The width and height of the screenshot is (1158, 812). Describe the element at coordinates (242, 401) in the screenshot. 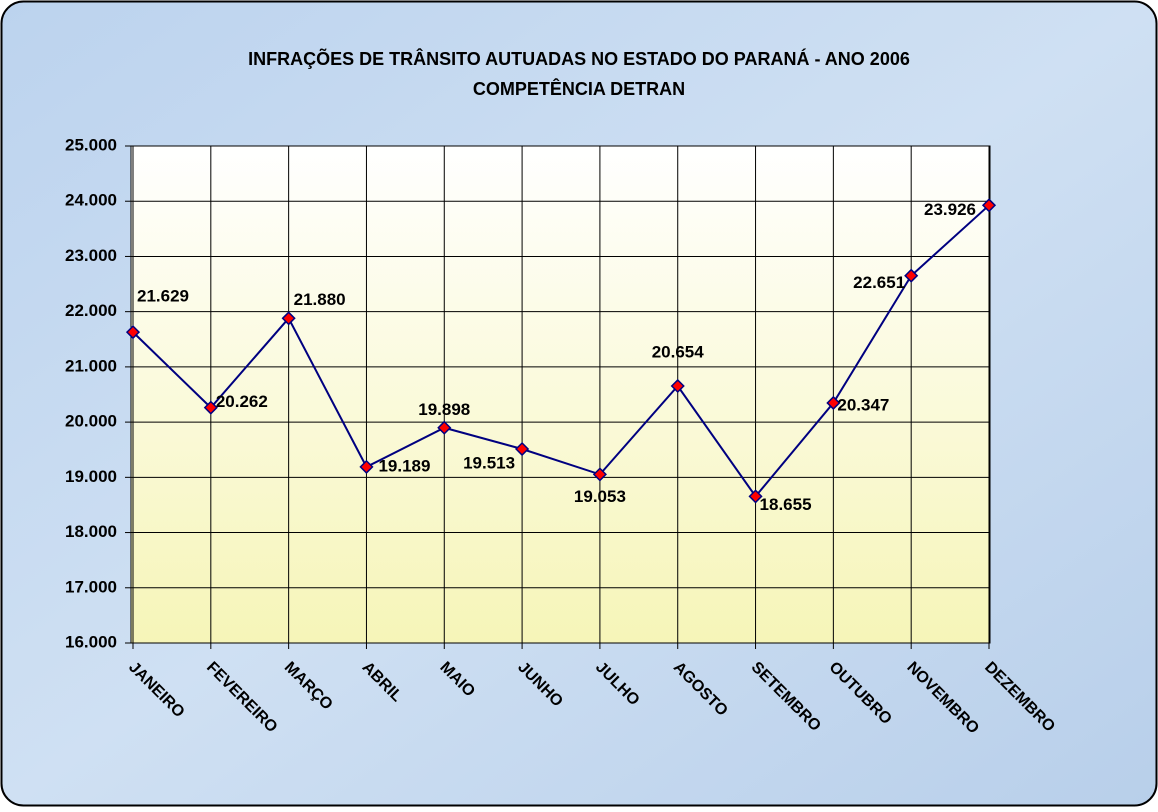

I see `data-label: 20.262` at that location.